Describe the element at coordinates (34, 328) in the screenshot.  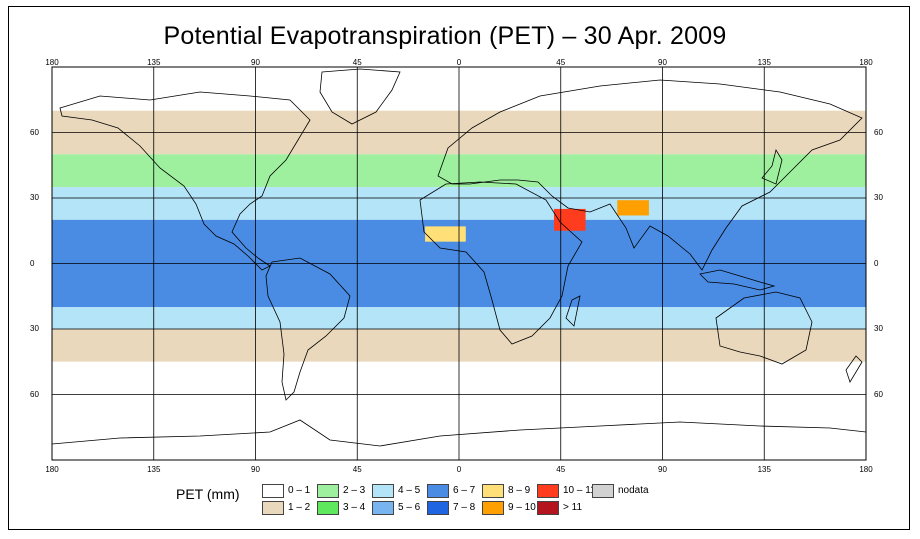
I see `y-tick-left-3: 30` at that location.